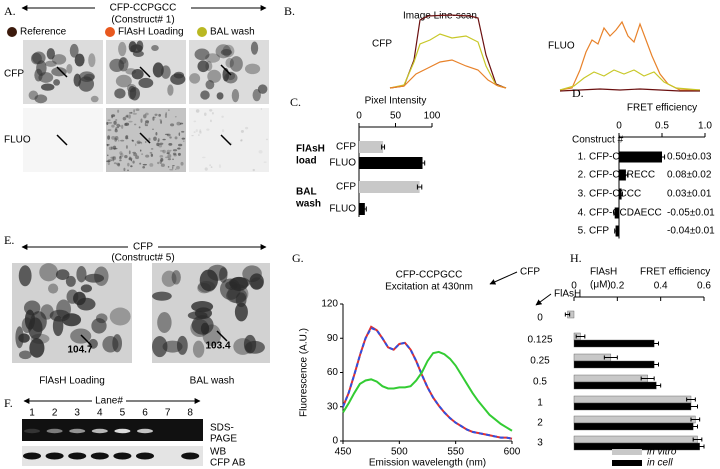 This screenshot has width=720, height=469. I want to click on x-tick-label: 100, so click(432, 116).